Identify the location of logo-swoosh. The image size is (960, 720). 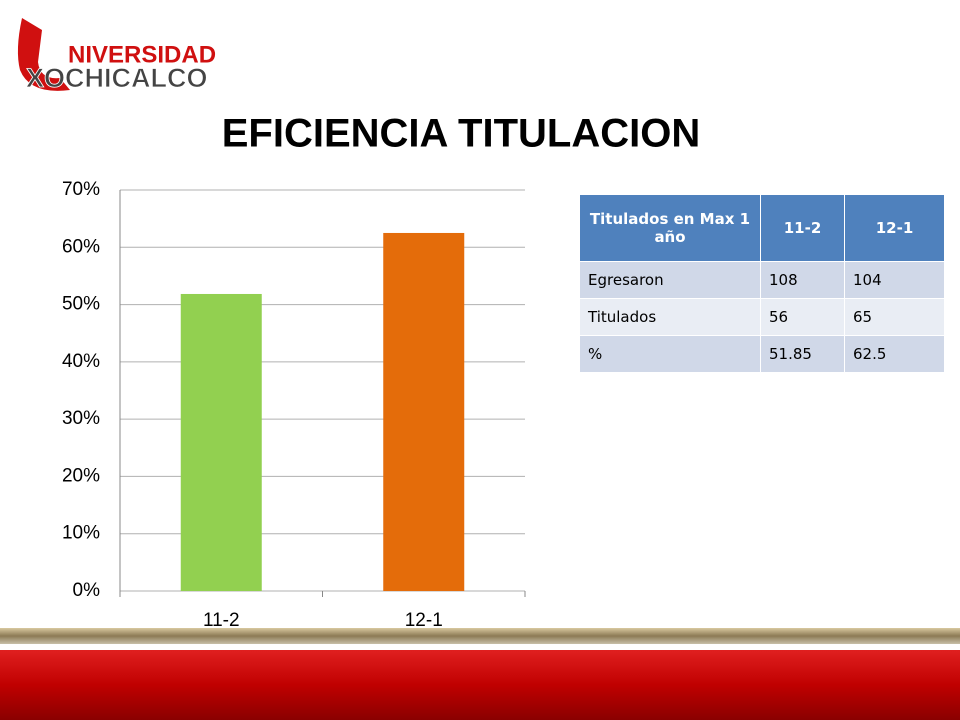
(44, 54).